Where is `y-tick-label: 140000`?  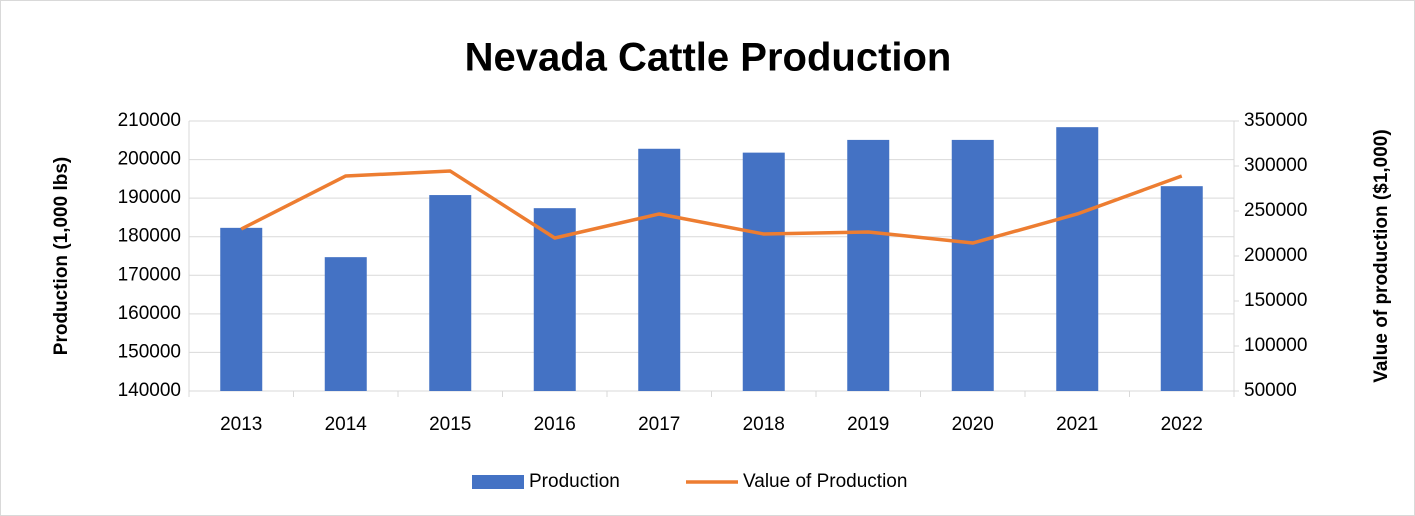 y-tick-label: 140000 is located at coordinates (149, 390).